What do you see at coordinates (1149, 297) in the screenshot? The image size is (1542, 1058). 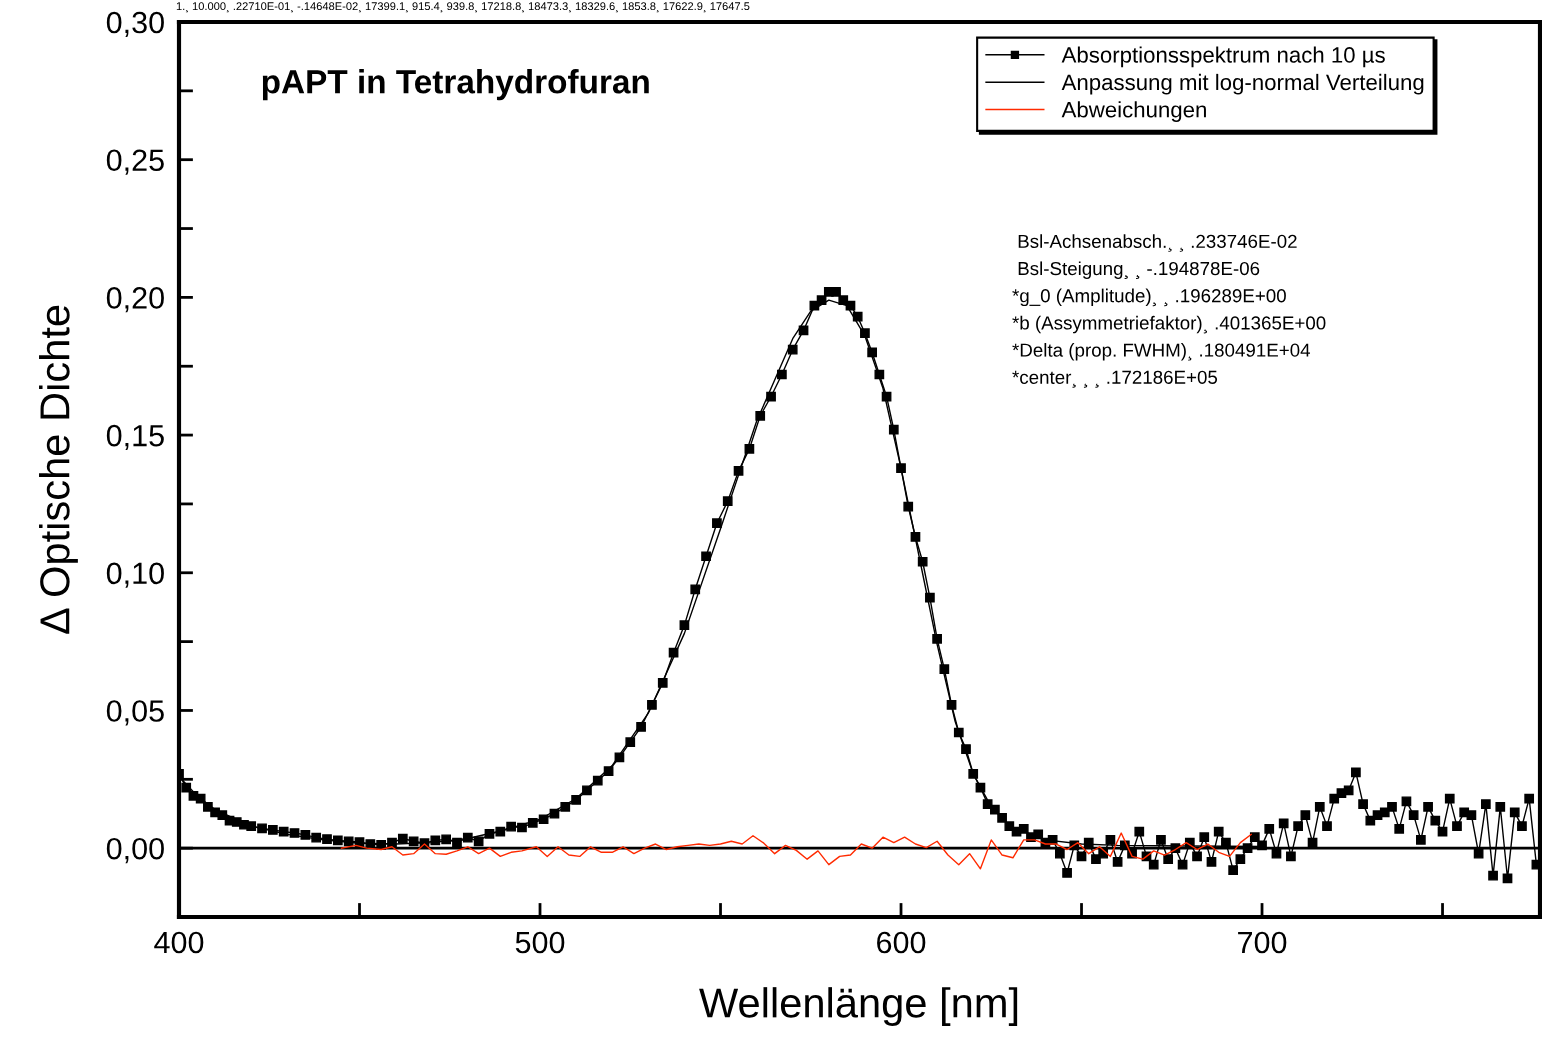 I see `annotation: *g_0 (Amplitude)¸ ¸ .196289E+00` at bounding box center [1149, 297].